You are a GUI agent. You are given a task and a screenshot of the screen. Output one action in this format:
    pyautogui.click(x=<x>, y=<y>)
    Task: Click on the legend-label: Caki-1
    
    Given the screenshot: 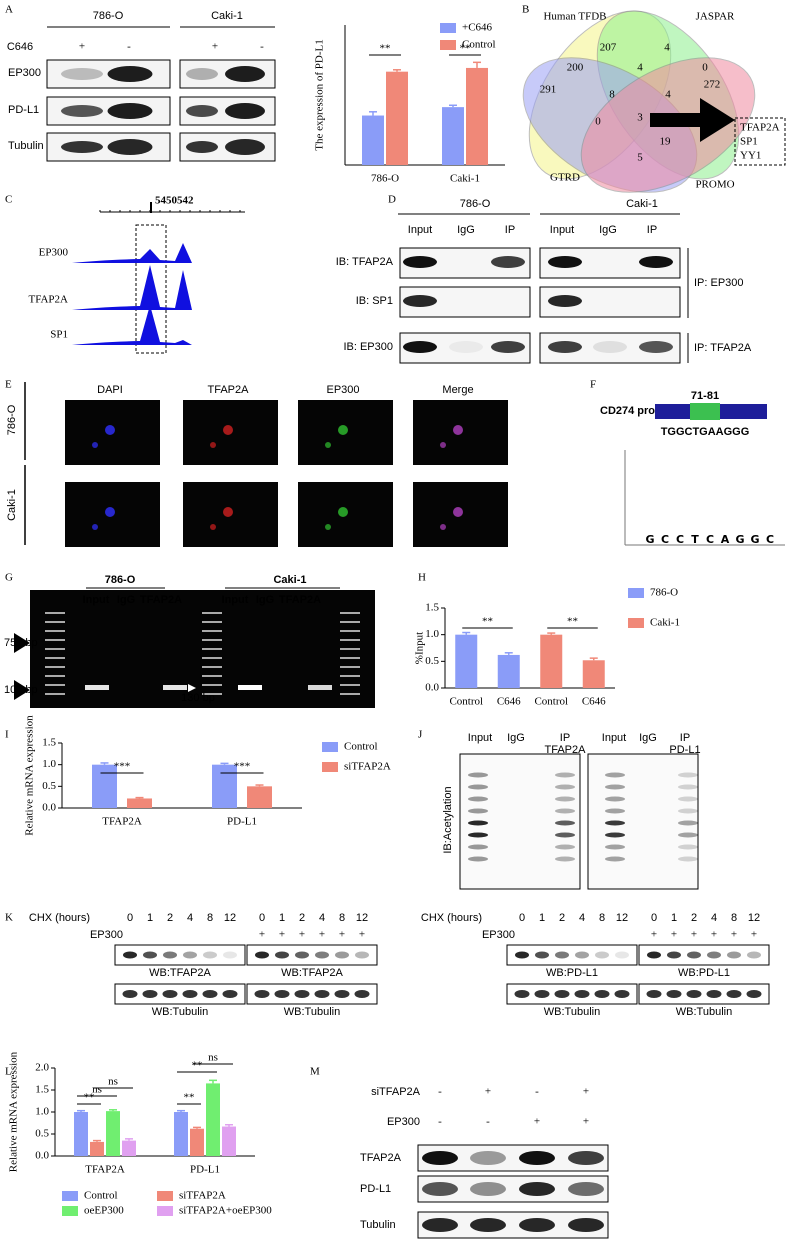 What is the action you would take?
    pyautogui.click(x=665, y=623)
    